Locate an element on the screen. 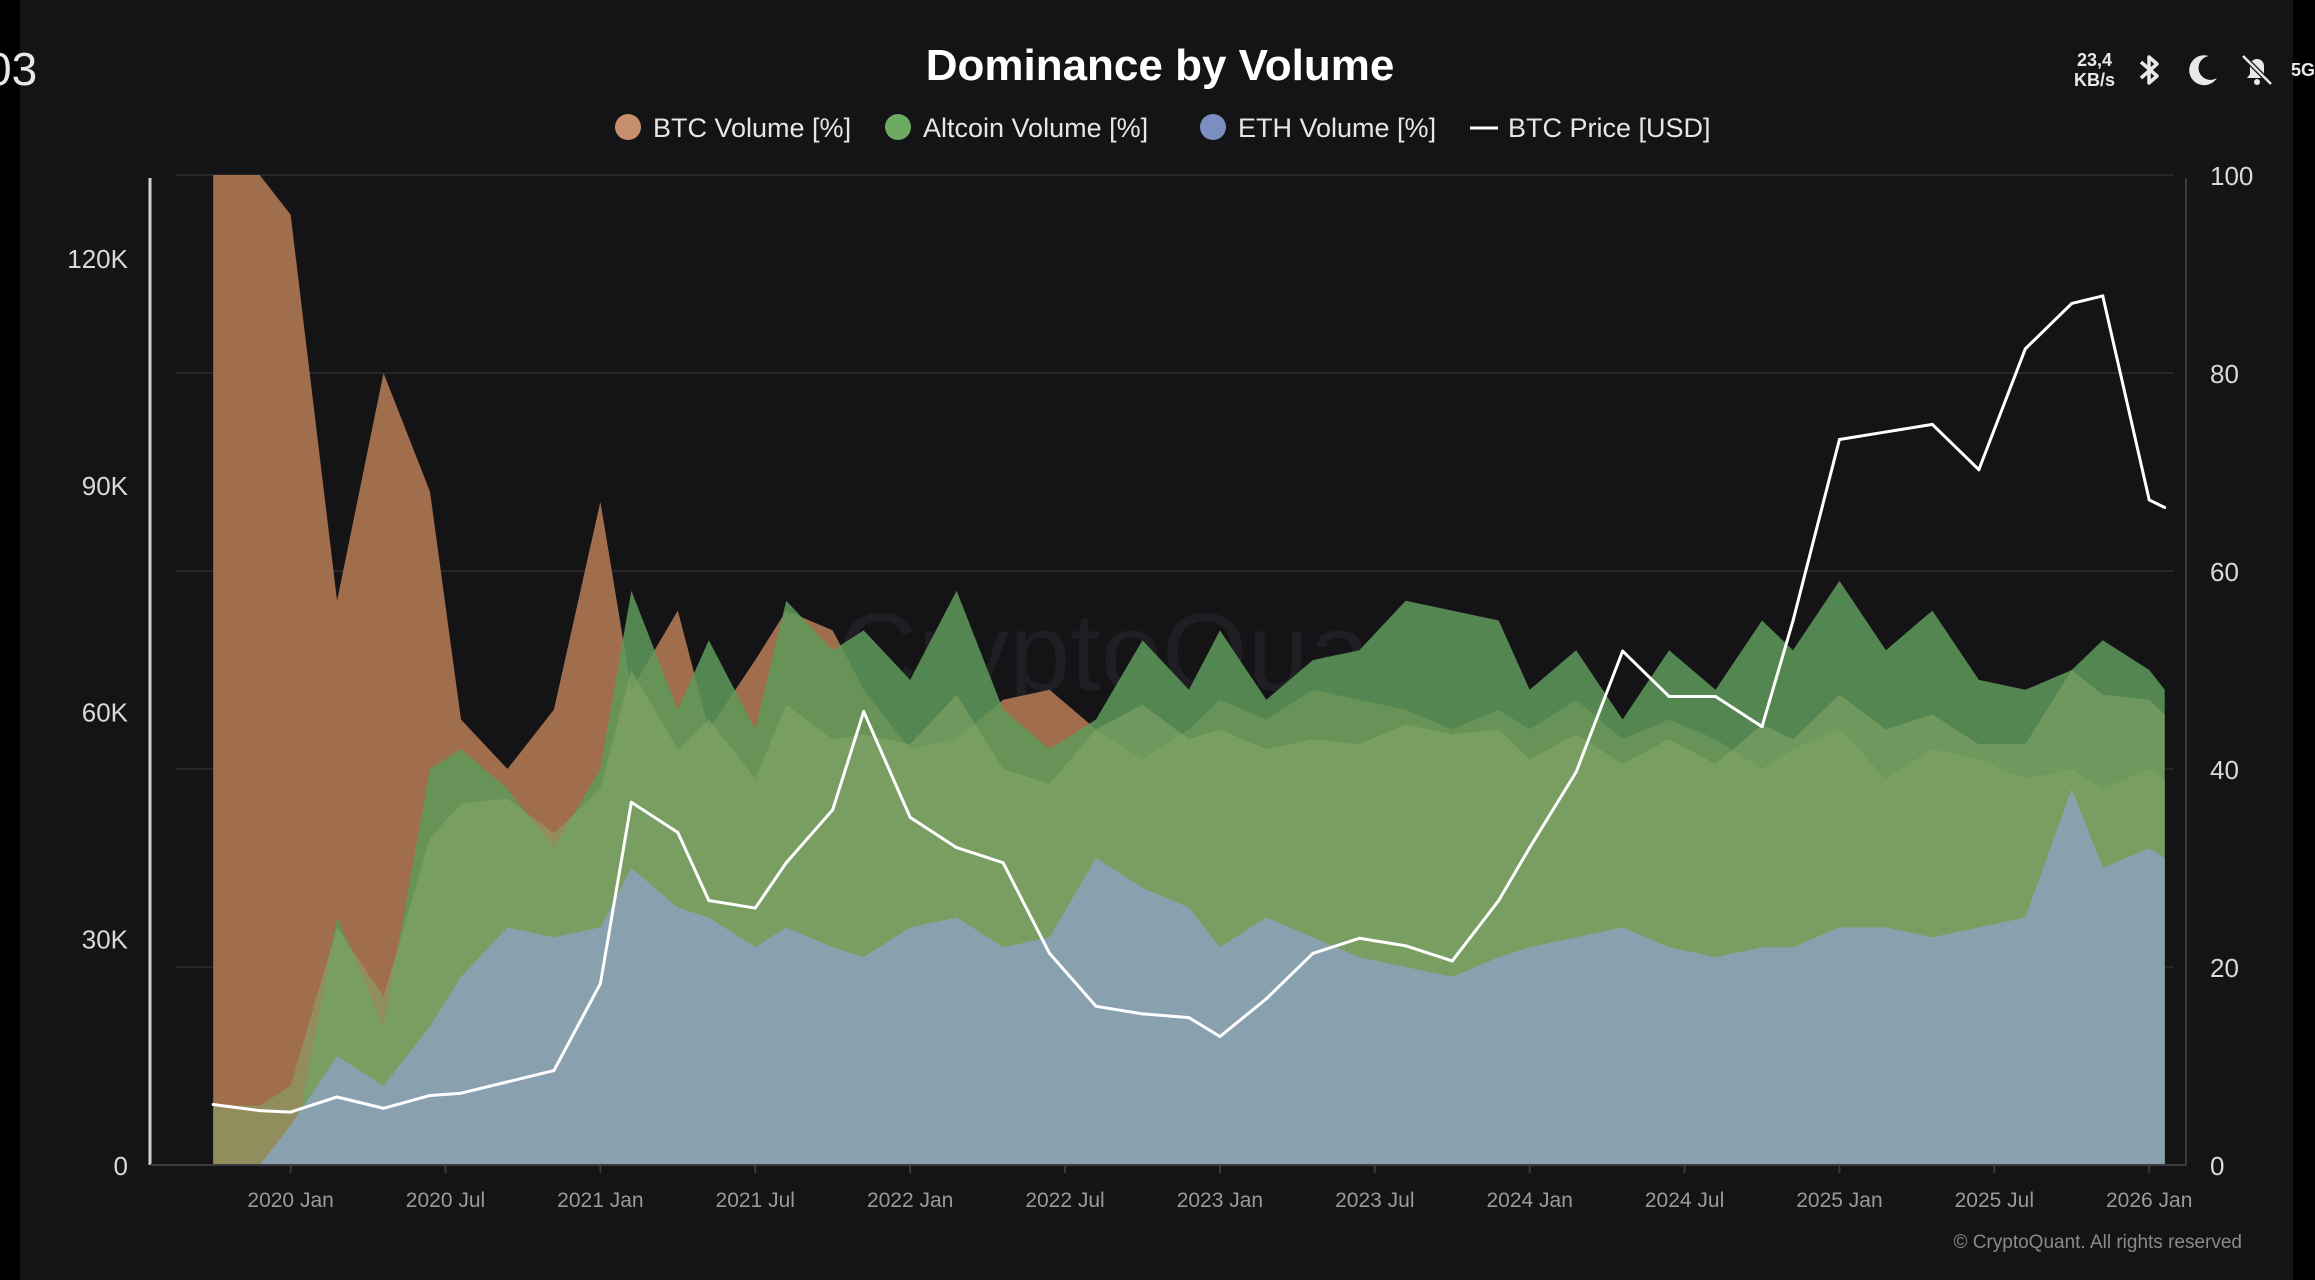 The height and width of the screenshot is (1280, 2315). left-axis-tick-label: 30K is located at coordinates (105, 939).